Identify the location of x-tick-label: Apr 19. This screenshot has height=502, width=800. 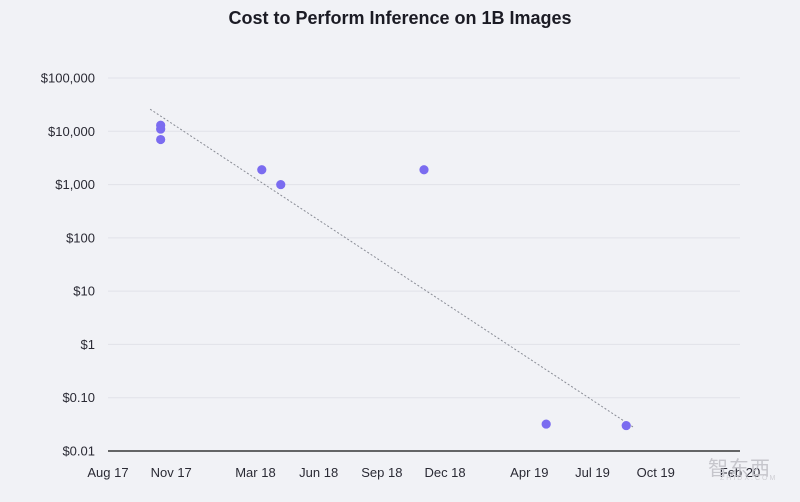
(529, 472).